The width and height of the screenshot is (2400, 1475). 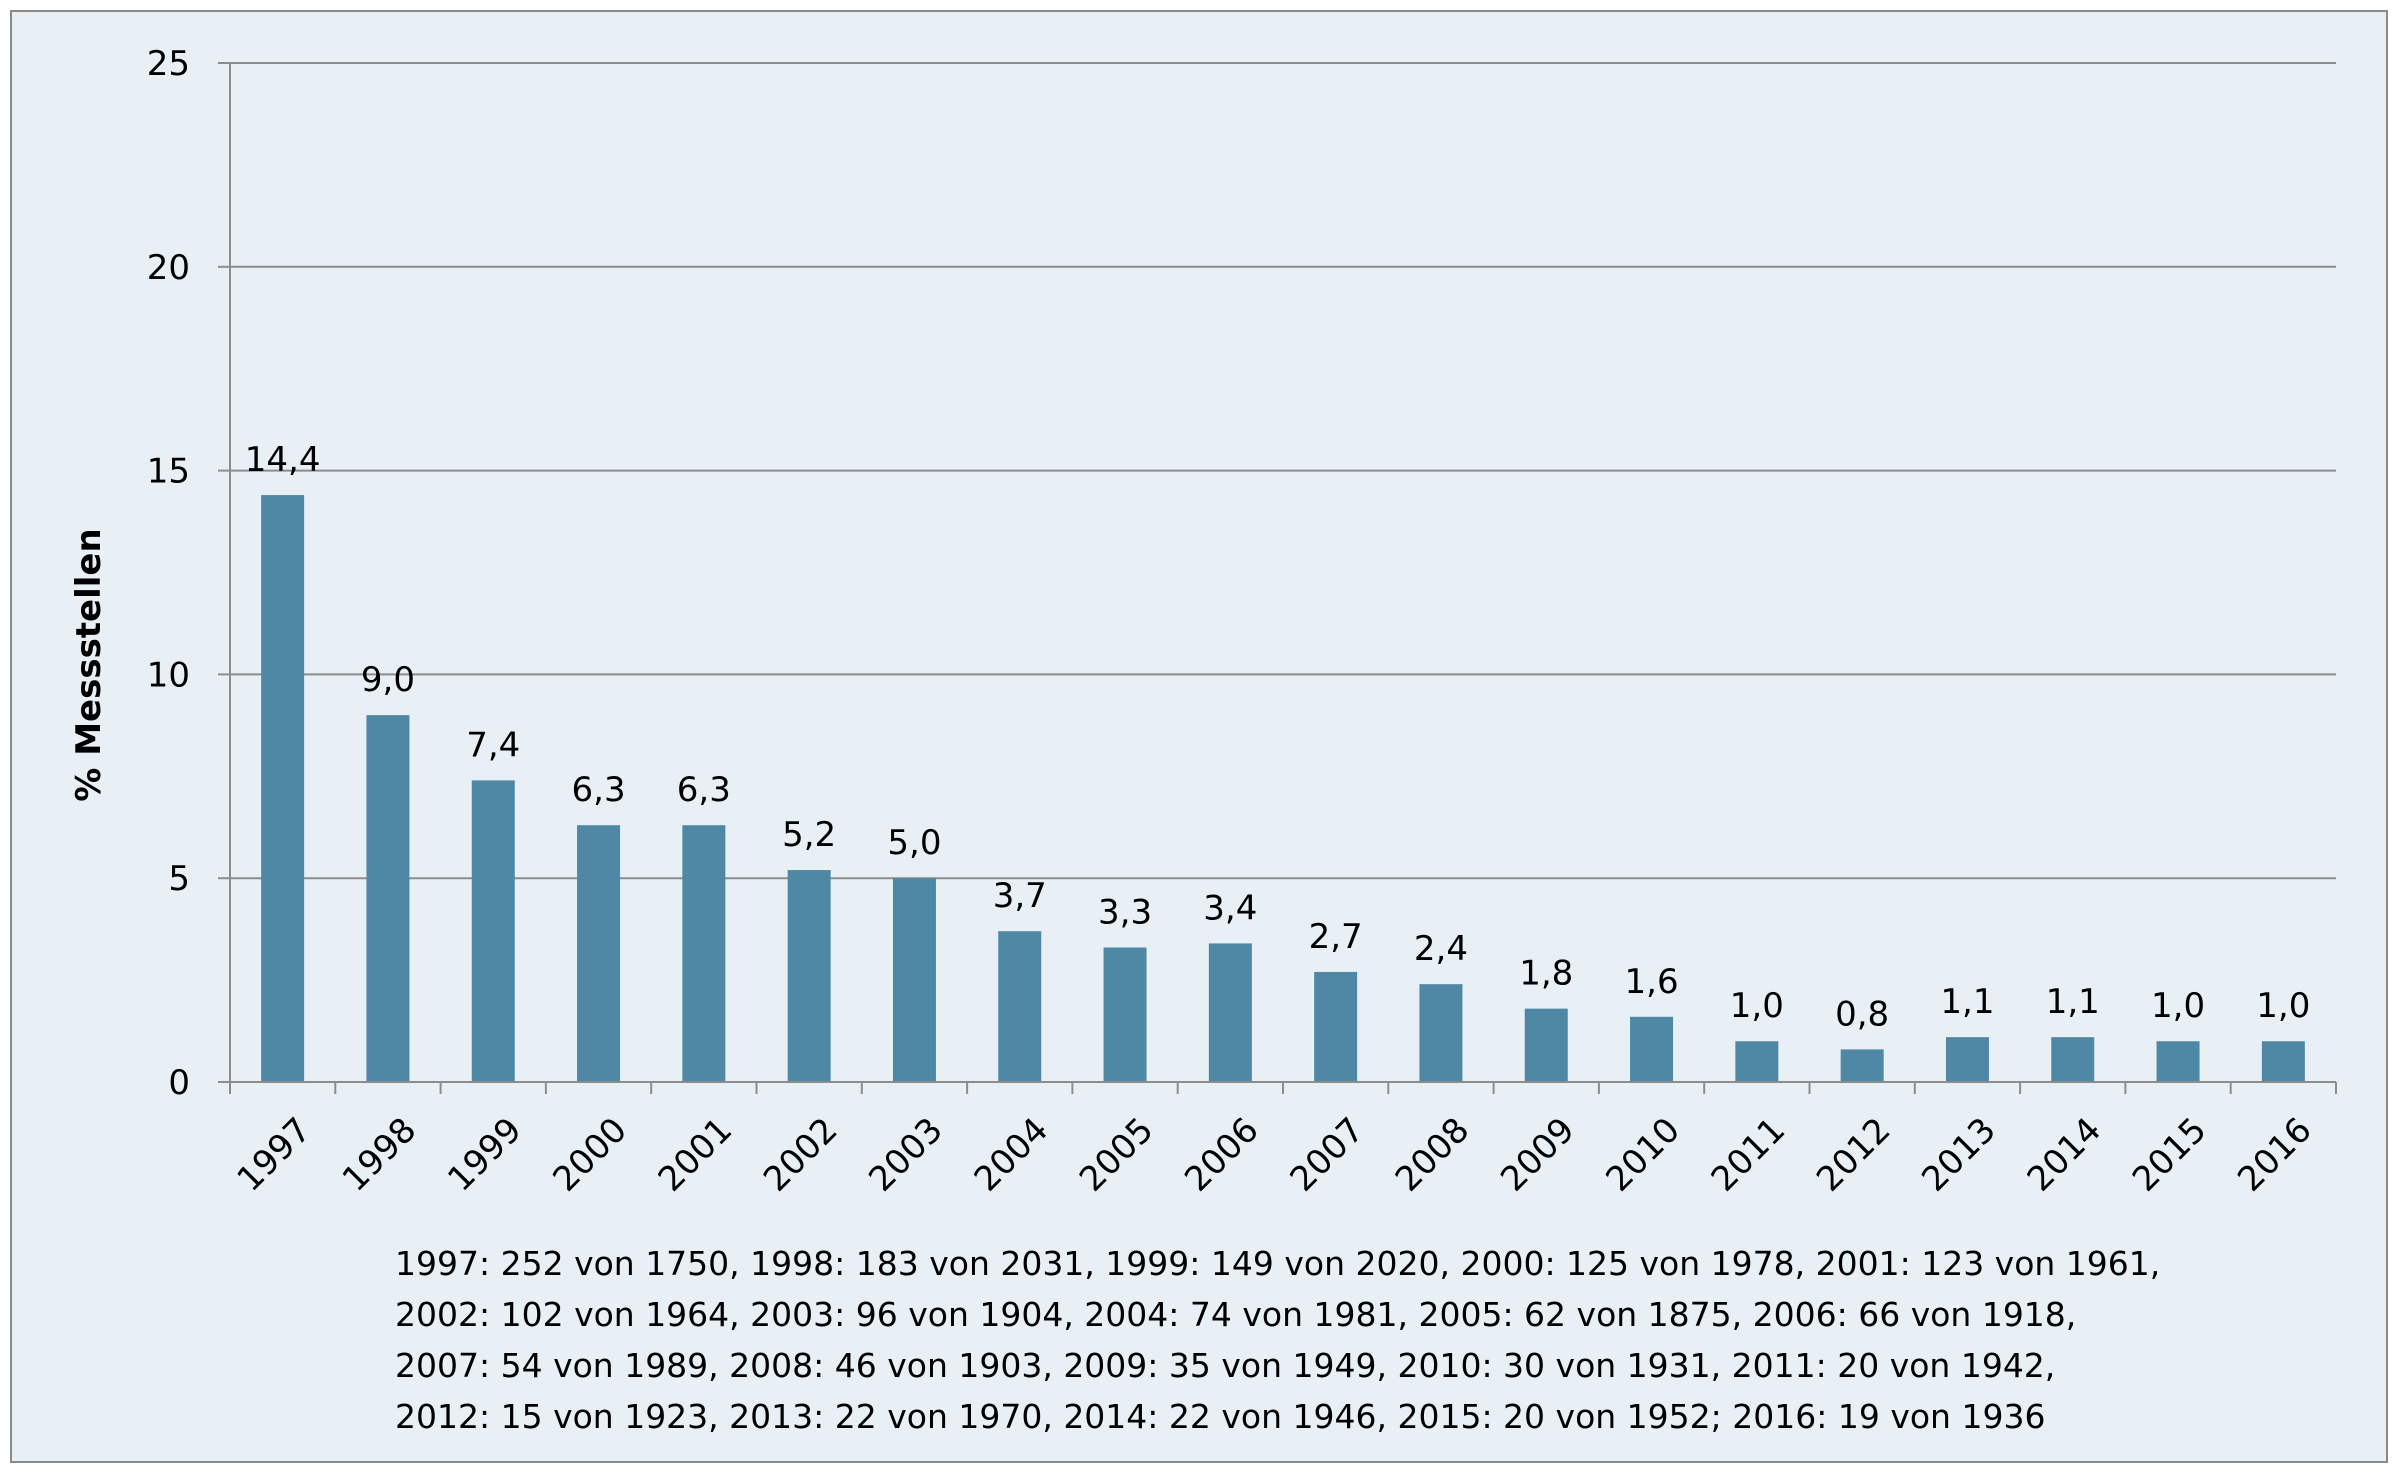 What do you see at coordinates (283, 460) in the screenshot?
I see `bar-data-label: 14,4` at bounding box center [283, 460].